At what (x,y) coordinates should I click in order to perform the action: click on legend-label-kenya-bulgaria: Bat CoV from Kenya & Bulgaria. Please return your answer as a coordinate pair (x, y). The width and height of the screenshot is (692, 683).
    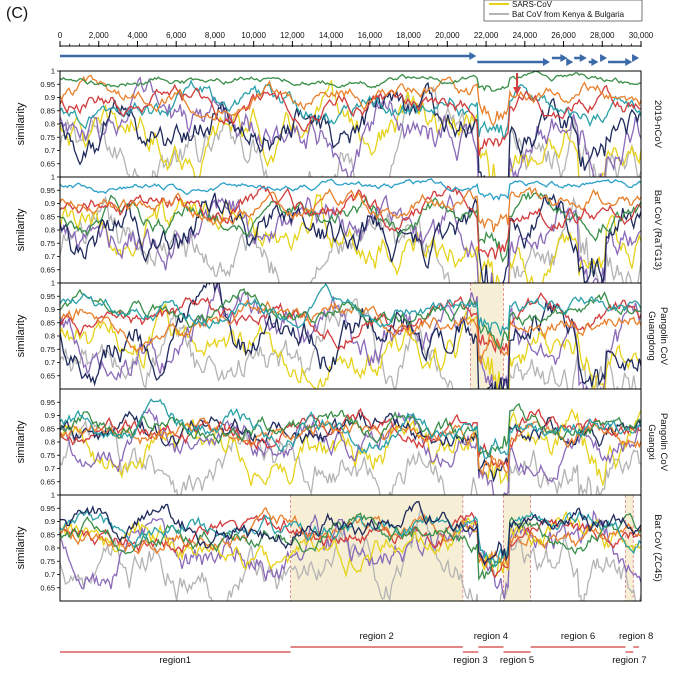
    Looking at the image, I should click on (568, 14).